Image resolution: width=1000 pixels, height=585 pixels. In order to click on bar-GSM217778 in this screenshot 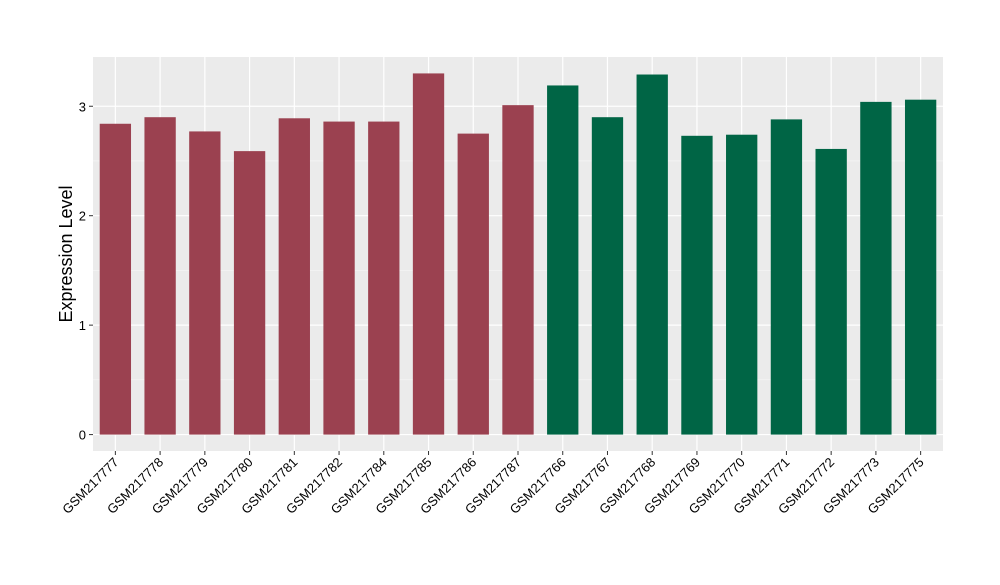, I will do `click(160, 276)`.